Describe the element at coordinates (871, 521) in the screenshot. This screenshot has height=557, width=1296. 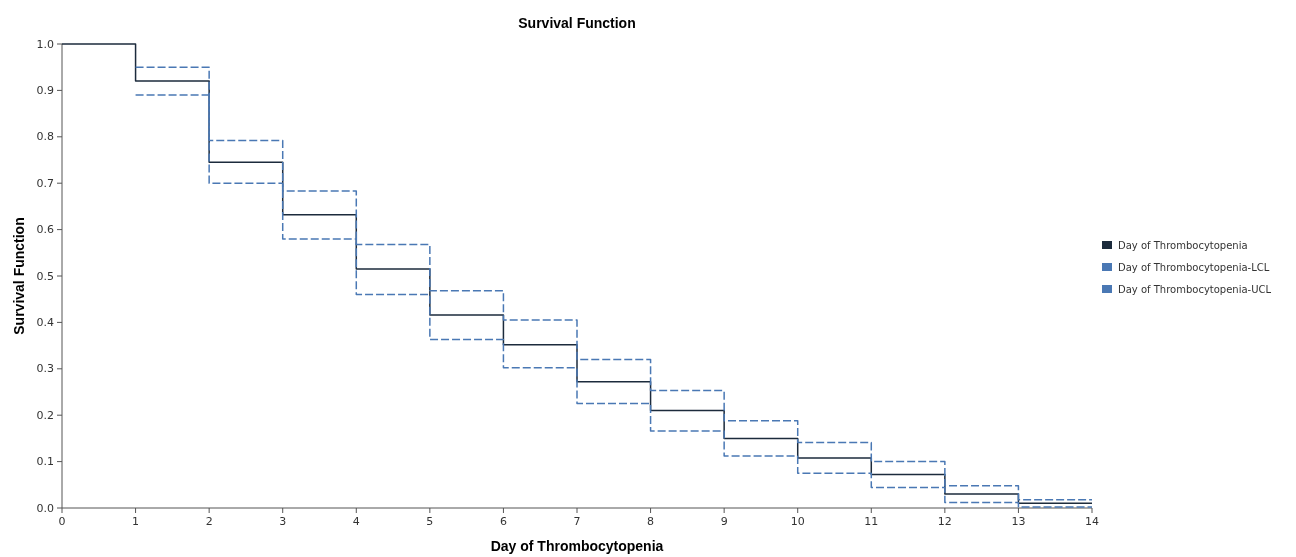
I see `x-tick-label: 11` at that location.